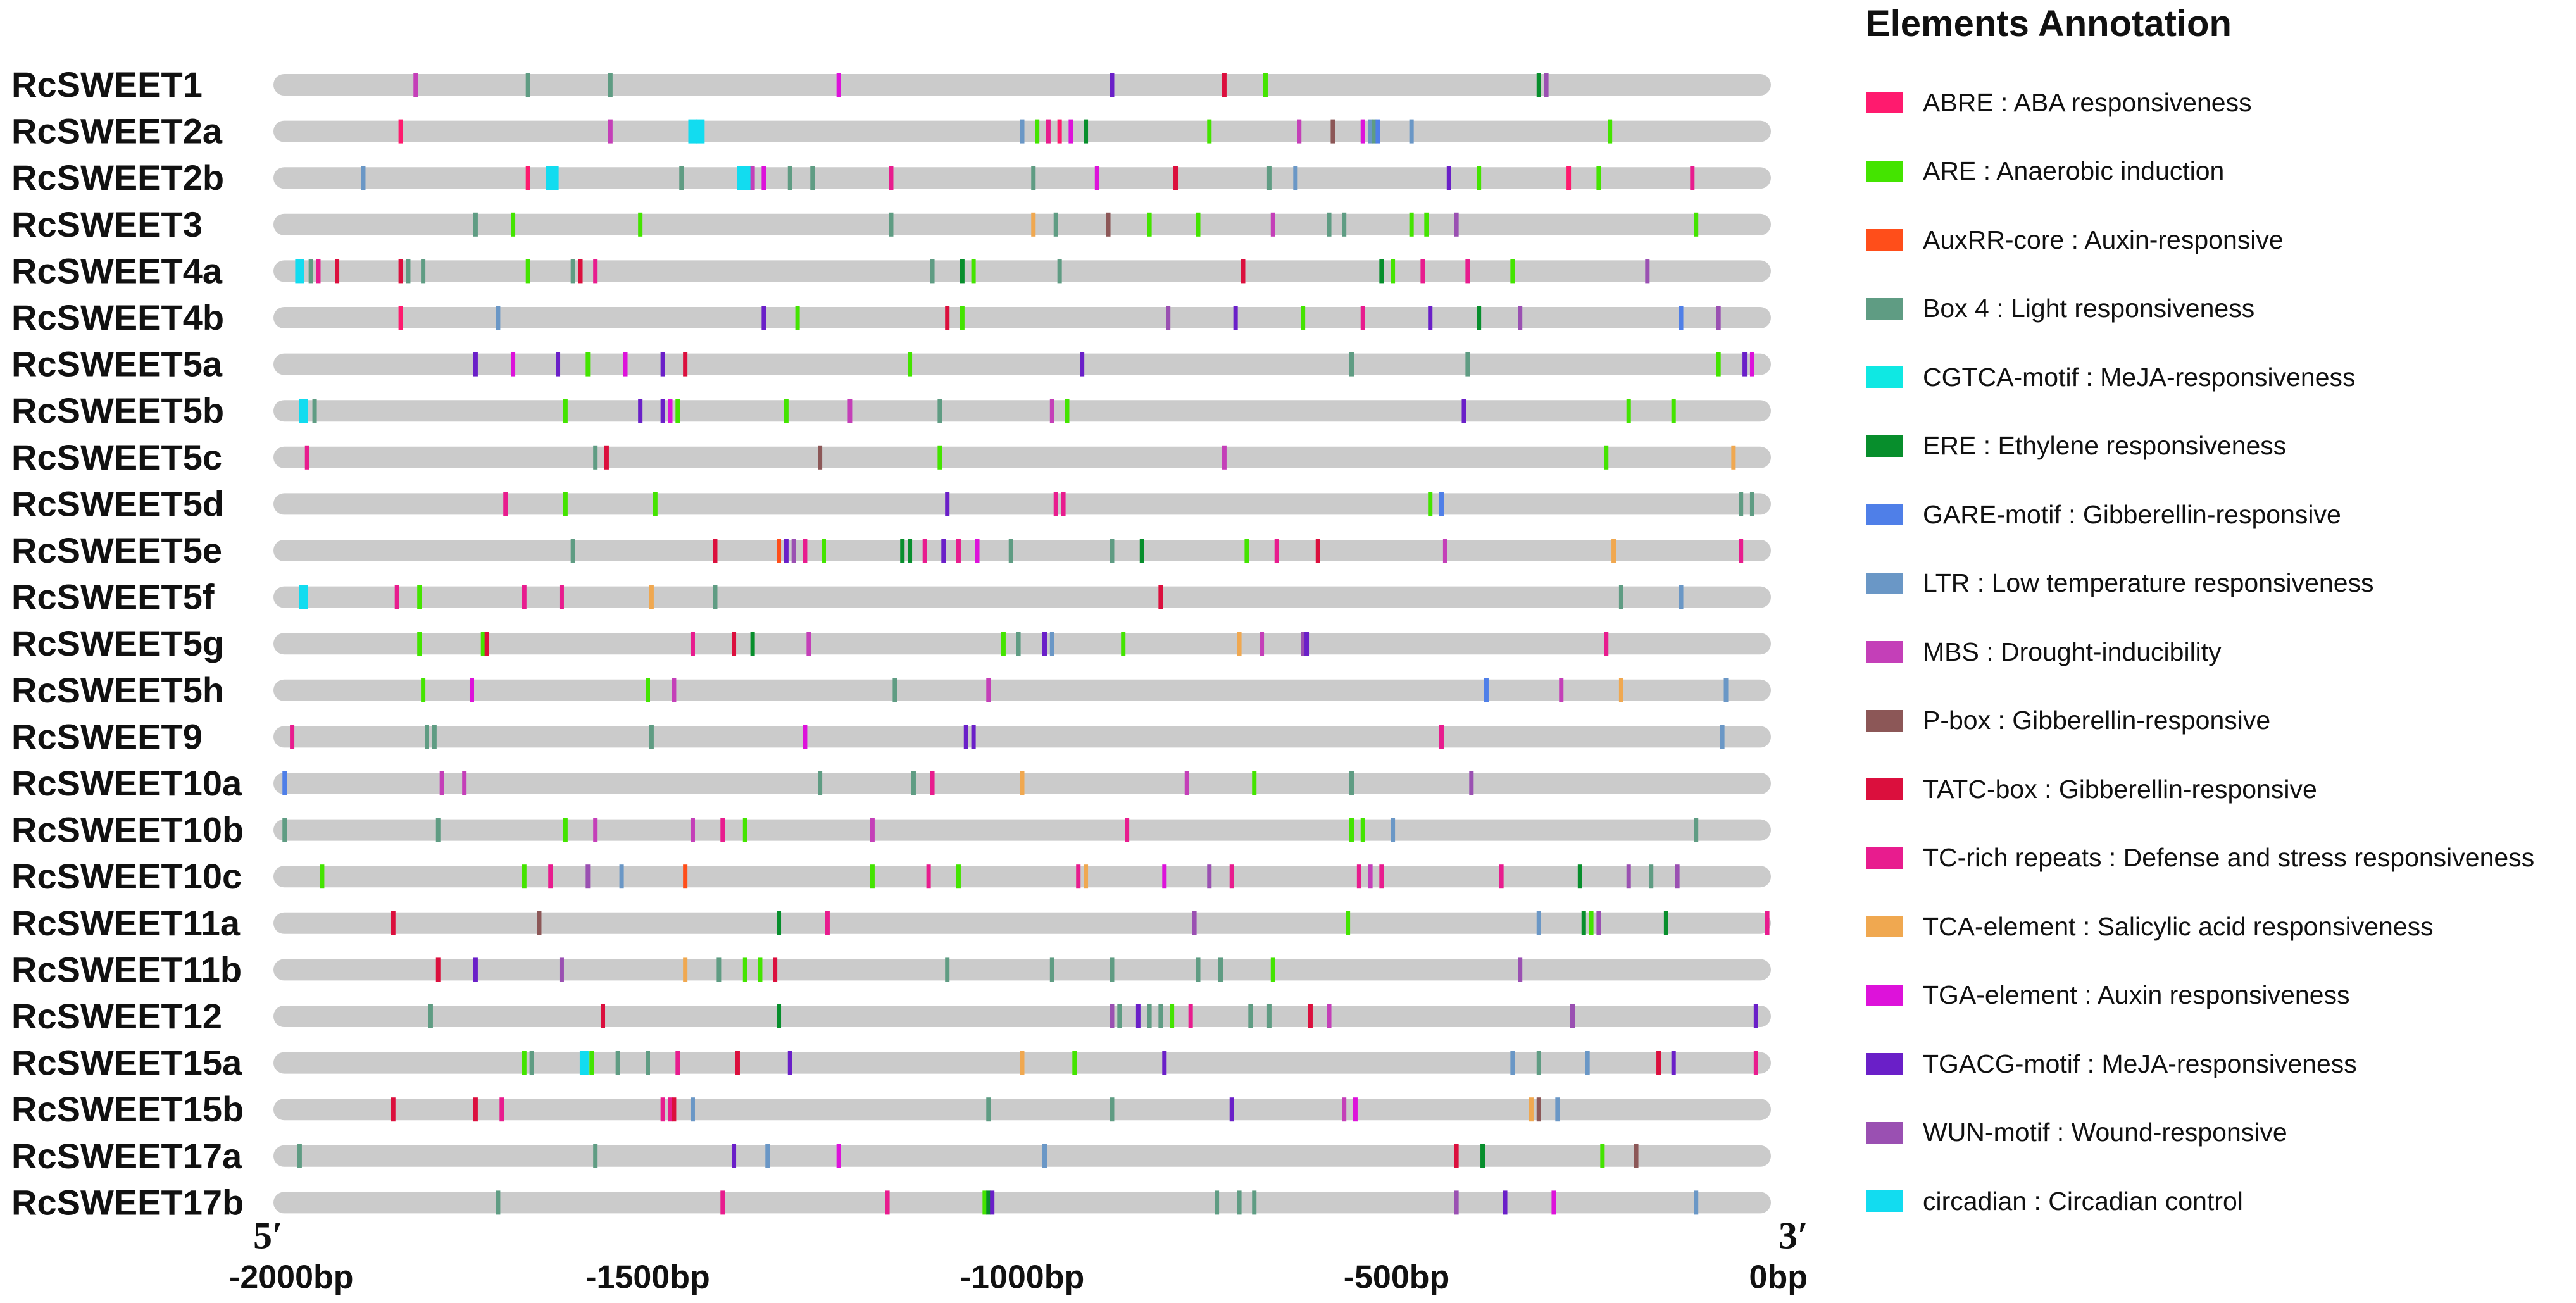 This screenshot has height=1303, width=2576. I want to click on gene-row: RcSWEET4a, so click(891, 270).